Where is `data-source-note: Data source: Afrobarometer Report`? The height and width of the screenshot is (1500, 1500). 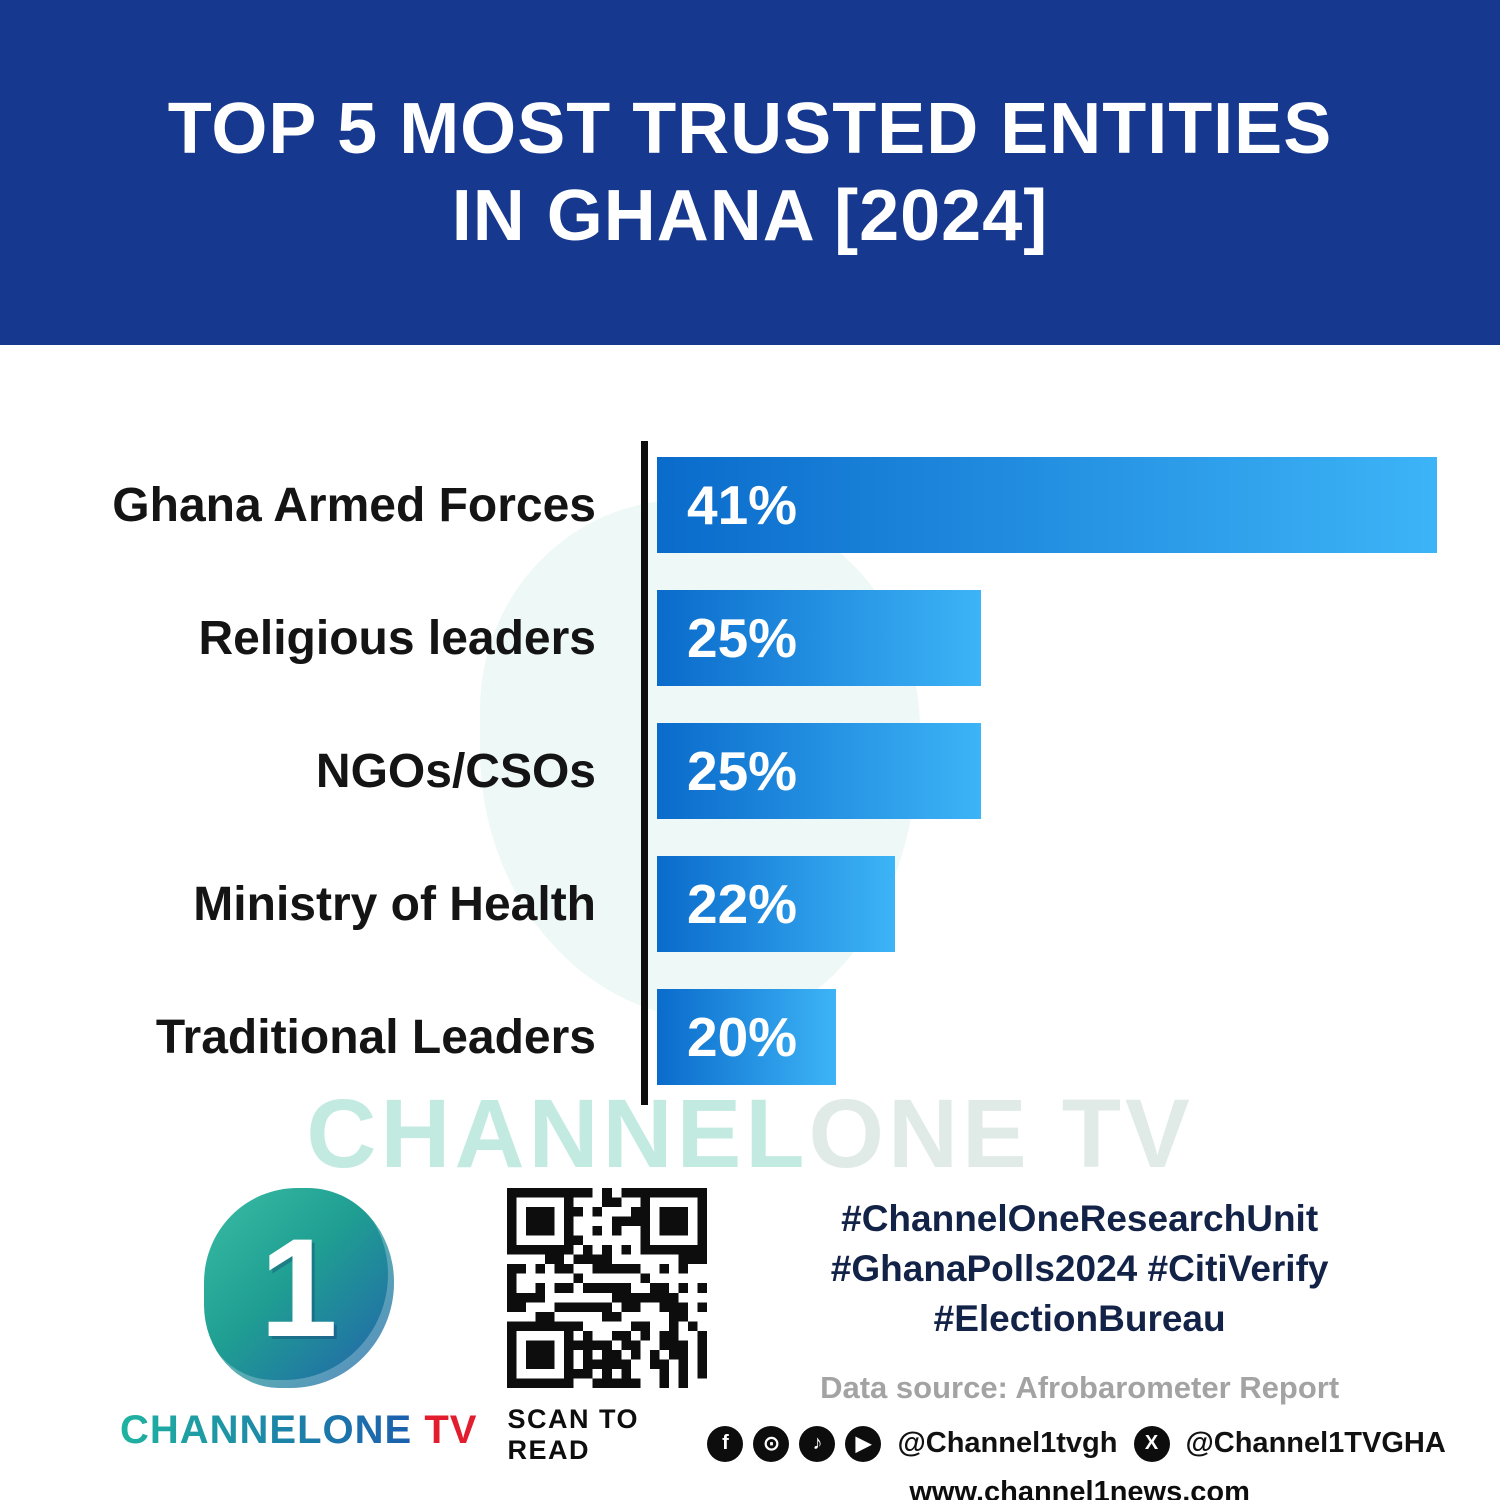
data-source-note: Data source: Afrobarometer Report is located at coordinates (1080, 1387).